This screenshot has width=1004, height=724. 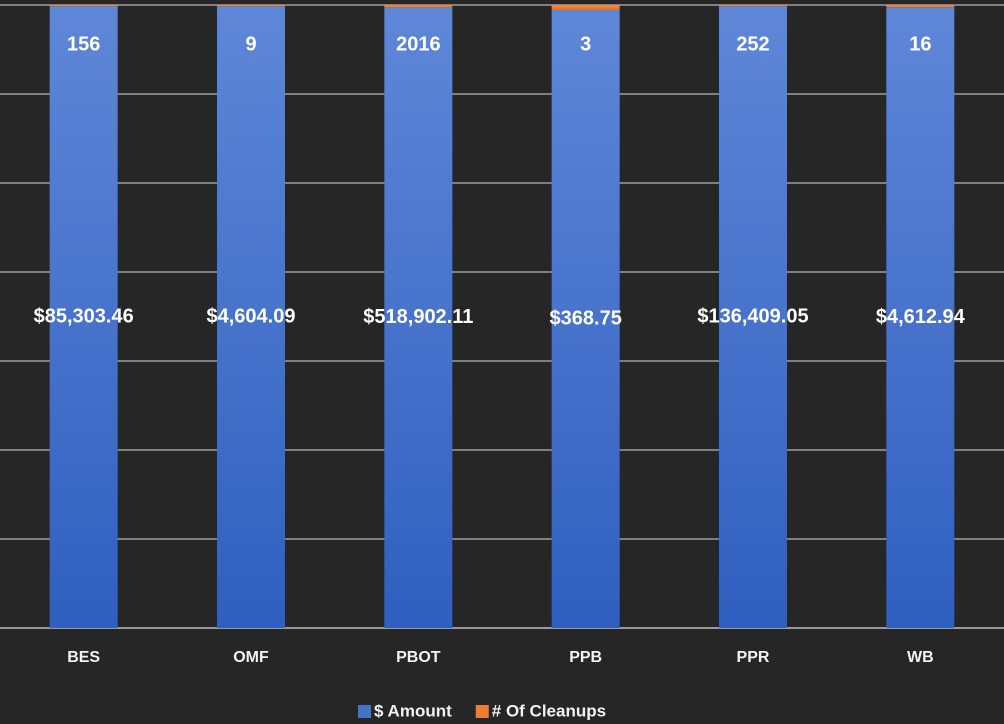 I want to click on x-tick-label: OMF, so click(x=251, y=657).